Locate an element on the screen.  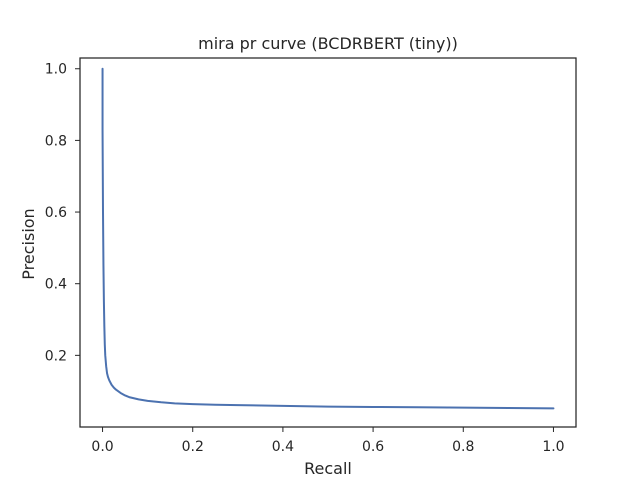
y-axis: 0.2 0.4 0.6 0.8 1.0 is located at coordinates (62, 213).